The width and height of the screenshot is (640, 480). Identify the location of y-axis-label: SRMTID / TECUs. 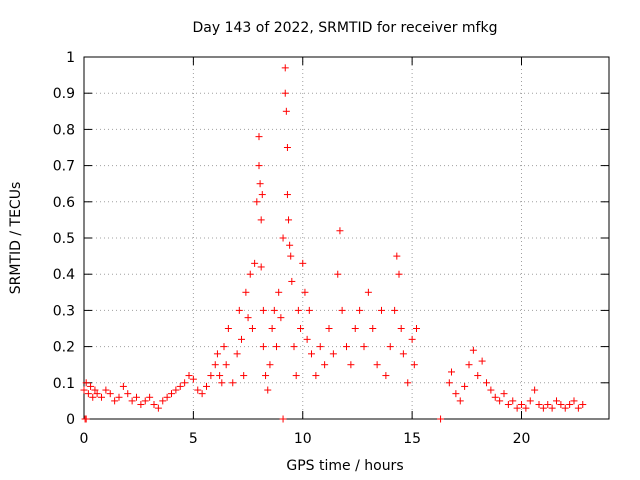
(16, 238).